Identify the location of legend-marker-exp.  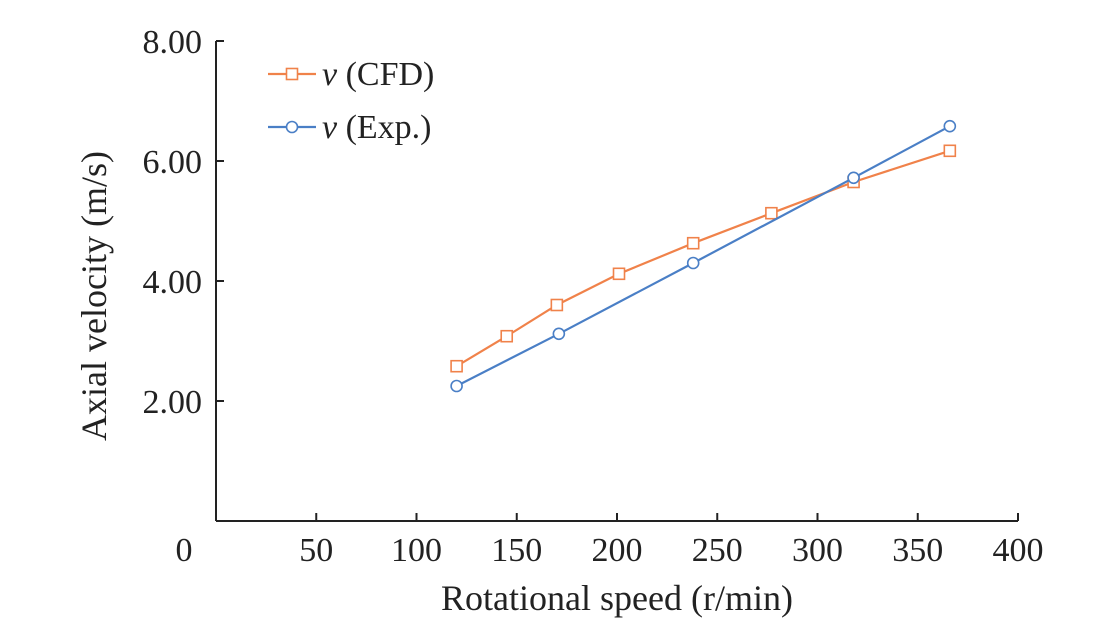
(292, 127).